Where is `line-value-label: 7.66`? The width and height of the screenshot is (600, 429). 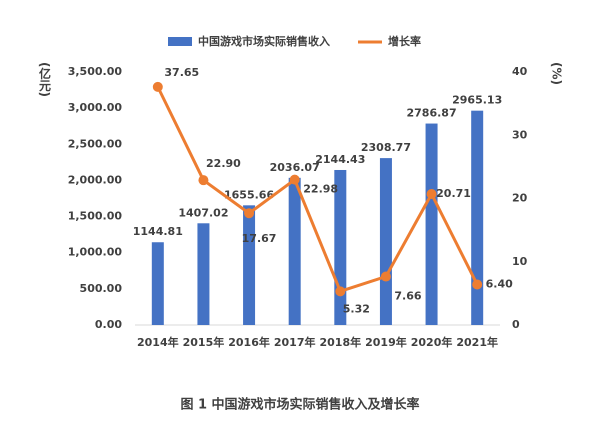
line-value-label: 7.66 is located at coordinates (407, 296).